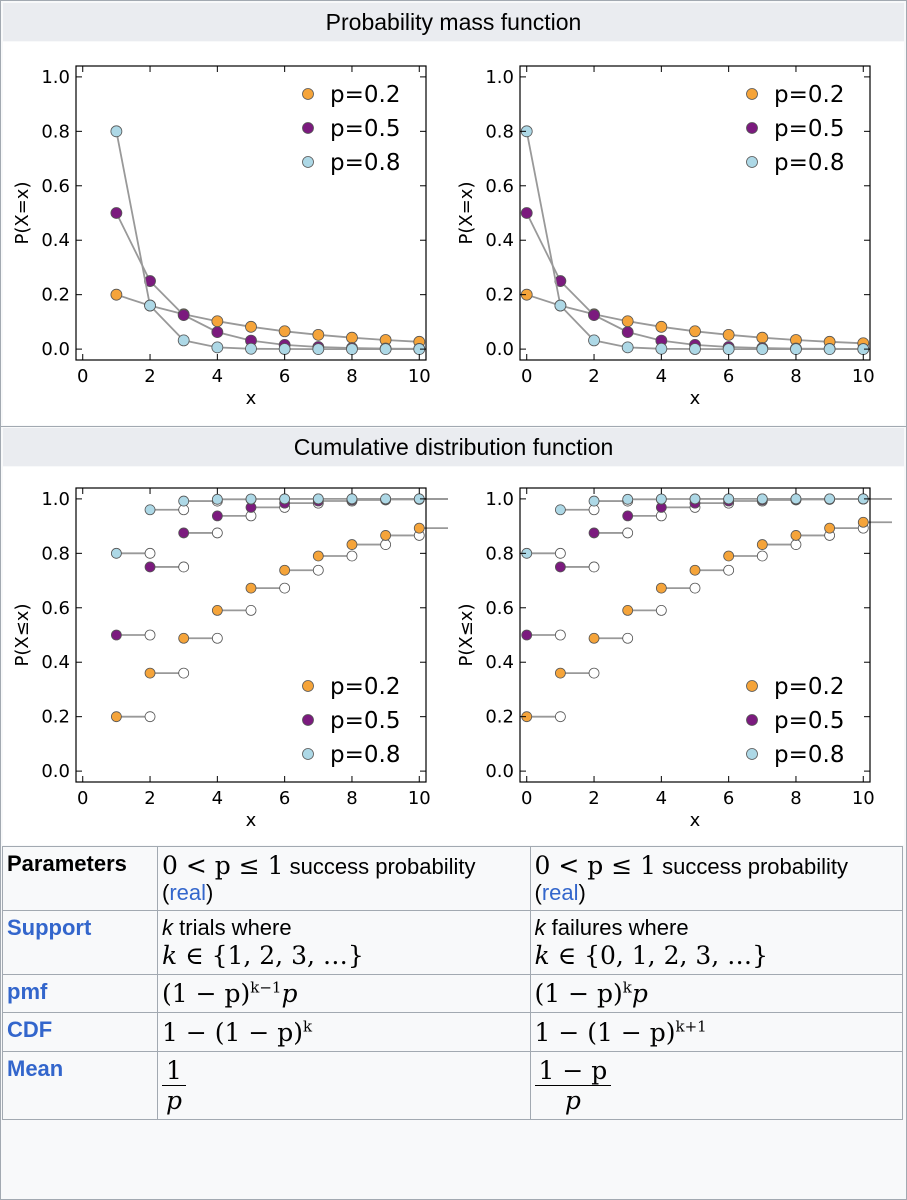  Describe the element at coordinates (170, 955) in the screenshot. I see `support-math-var: k` at that location.